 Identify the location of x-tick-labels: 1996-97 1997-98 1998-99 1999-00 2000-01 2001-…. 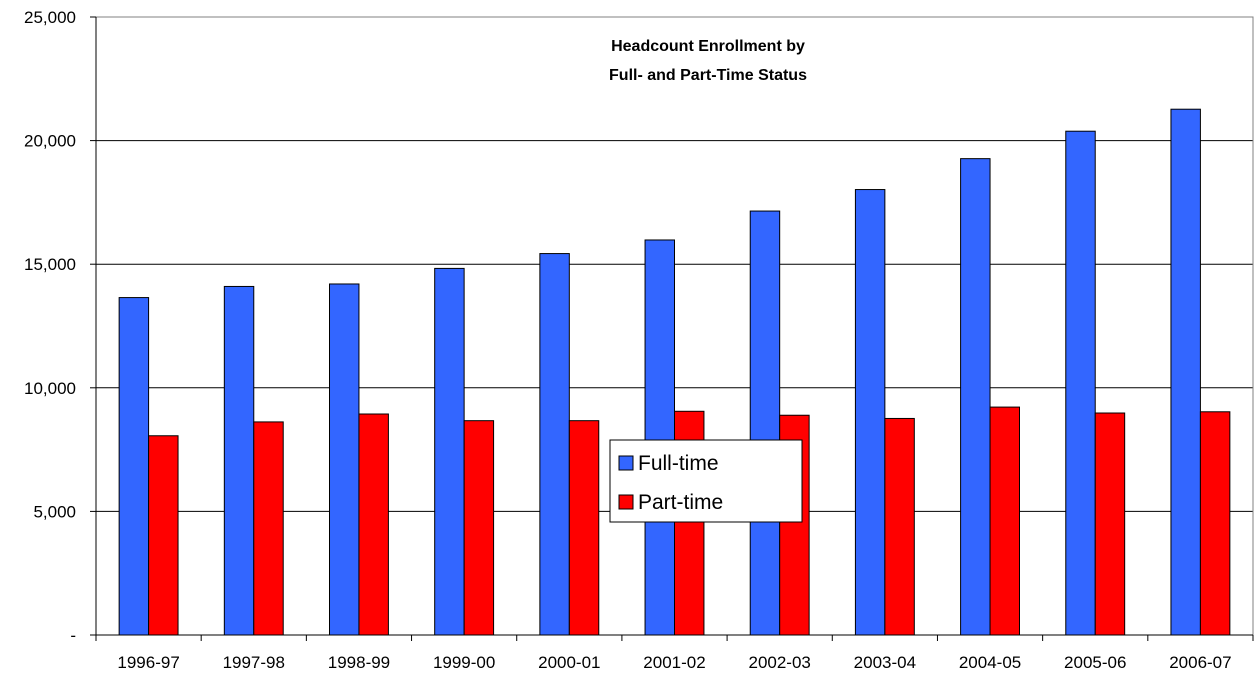
(674, 662).